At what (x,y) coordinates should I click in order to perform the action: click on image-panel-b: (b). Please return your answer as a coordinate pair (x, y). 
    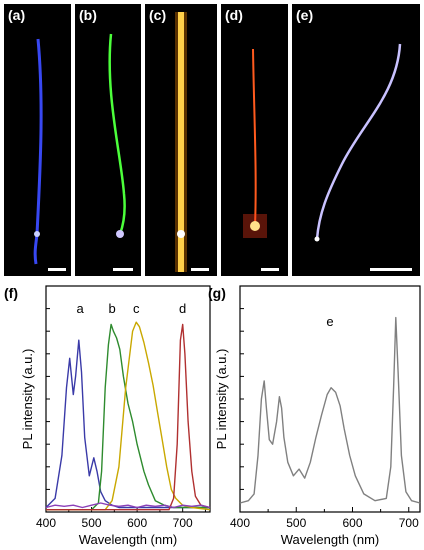
    Looking at the image, I should click on (108, 140).